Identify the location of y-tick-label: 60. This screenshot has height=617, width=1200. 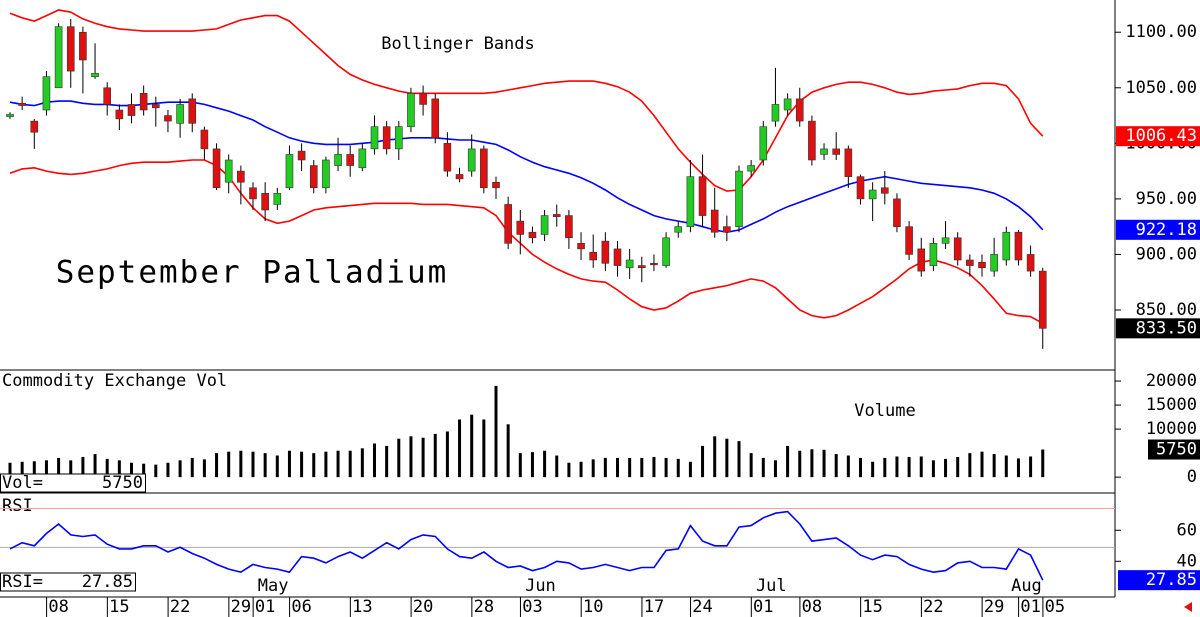
(1187, 530).